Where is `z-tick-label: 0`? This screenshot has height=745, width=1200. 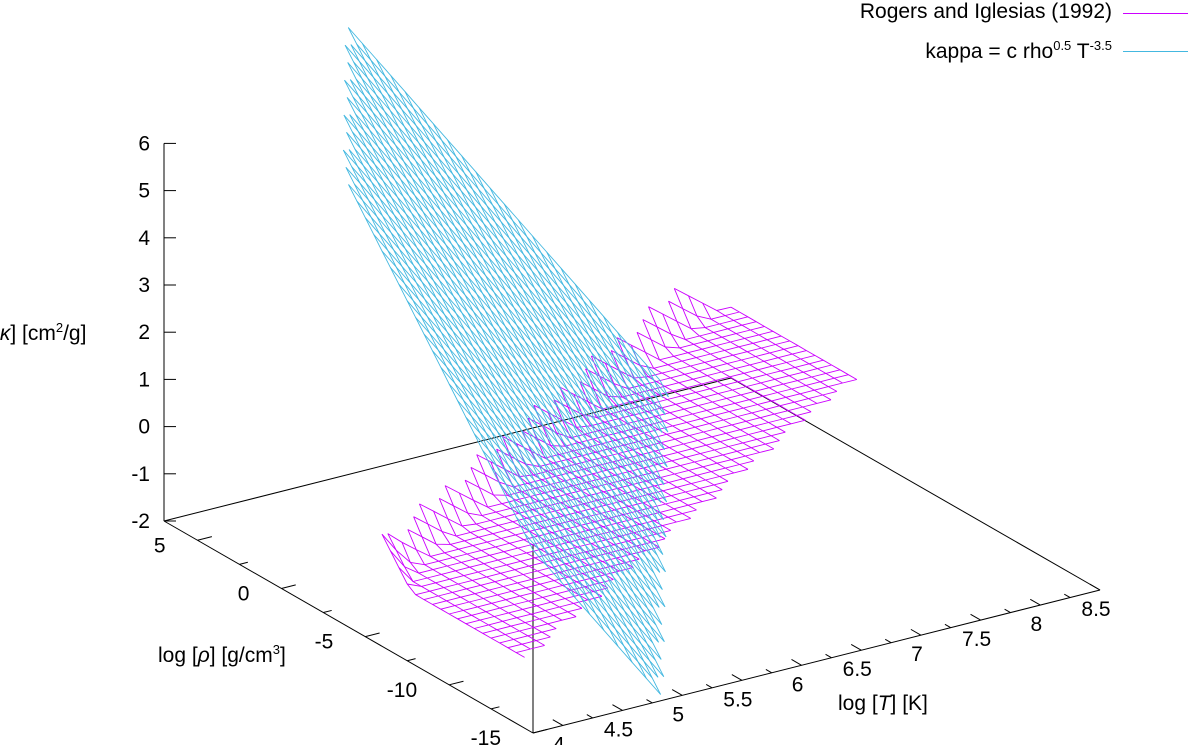 z-tick-label: 0 is located at coordinates (144, 427).